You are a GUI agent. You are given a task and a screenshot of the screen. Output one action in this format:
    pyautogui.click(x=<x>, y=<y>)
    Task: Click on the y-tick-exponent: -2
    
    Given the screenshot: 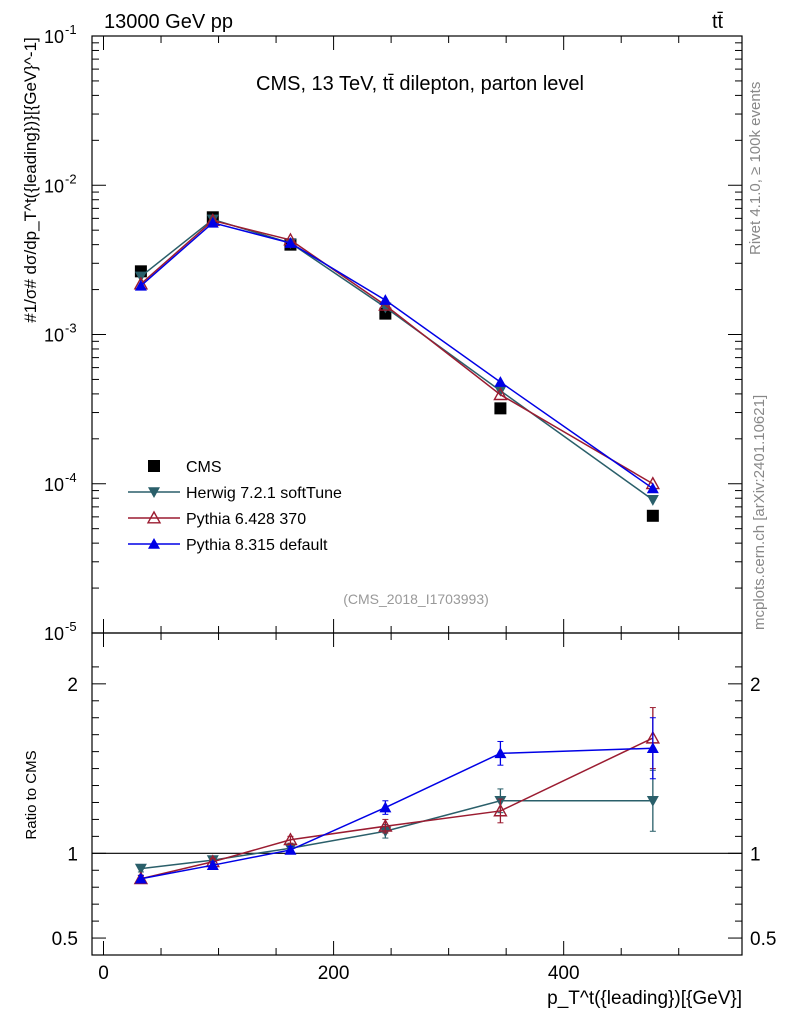 What is the action you would take?
    pyautogui.click(x=71, y=178)
    